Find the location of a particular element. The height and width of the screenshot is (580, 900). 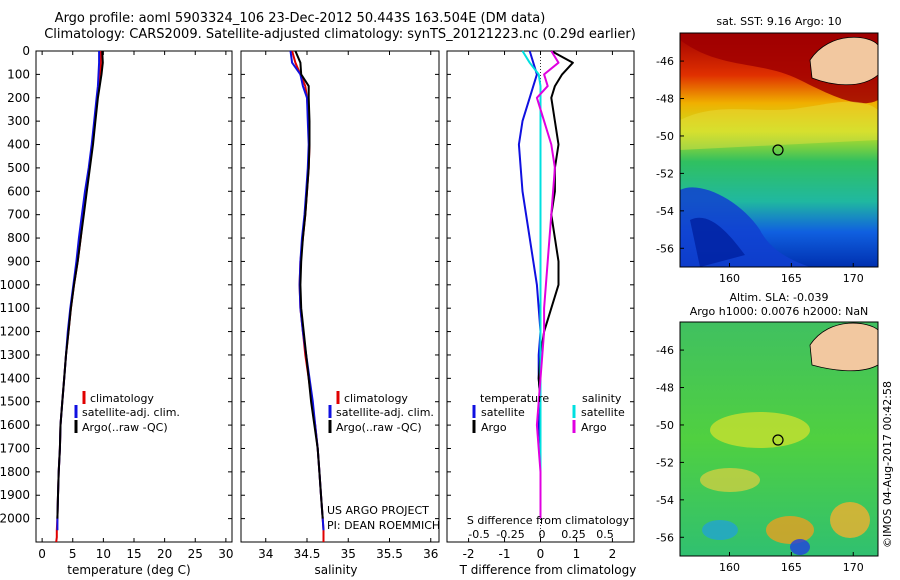

y-tick-label: 1700 is located at coordinates (15, 448).